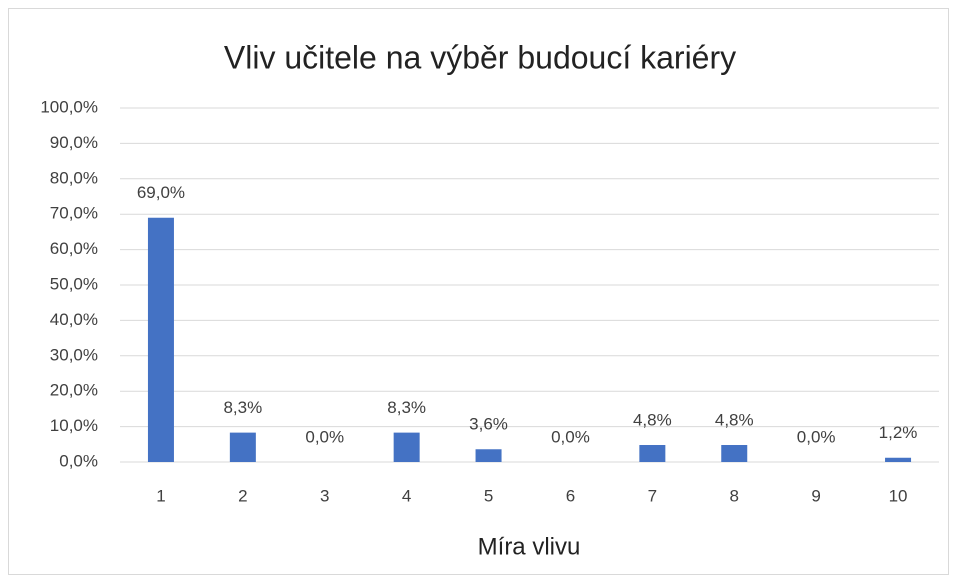  Describe the element at coordinates (74, 390) in the screenshot. I see `y-tick-label: 20,0%` at that location.